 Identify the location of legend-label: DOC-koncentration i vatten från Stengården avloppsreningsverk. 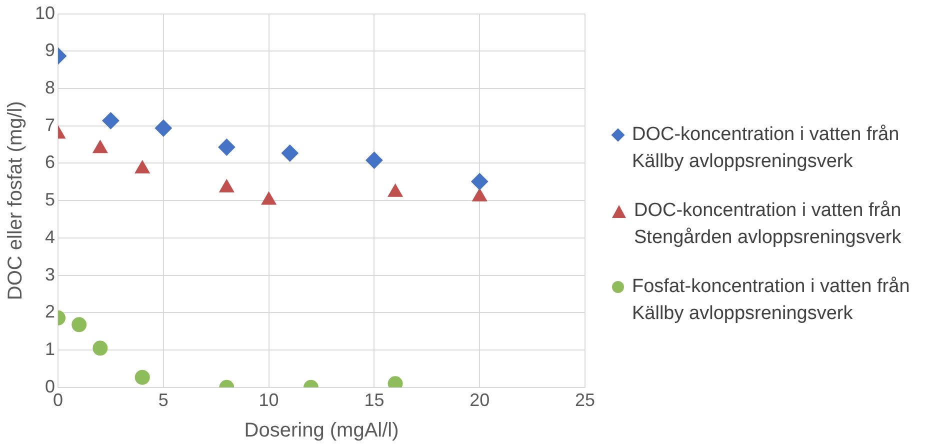
(768, 224).